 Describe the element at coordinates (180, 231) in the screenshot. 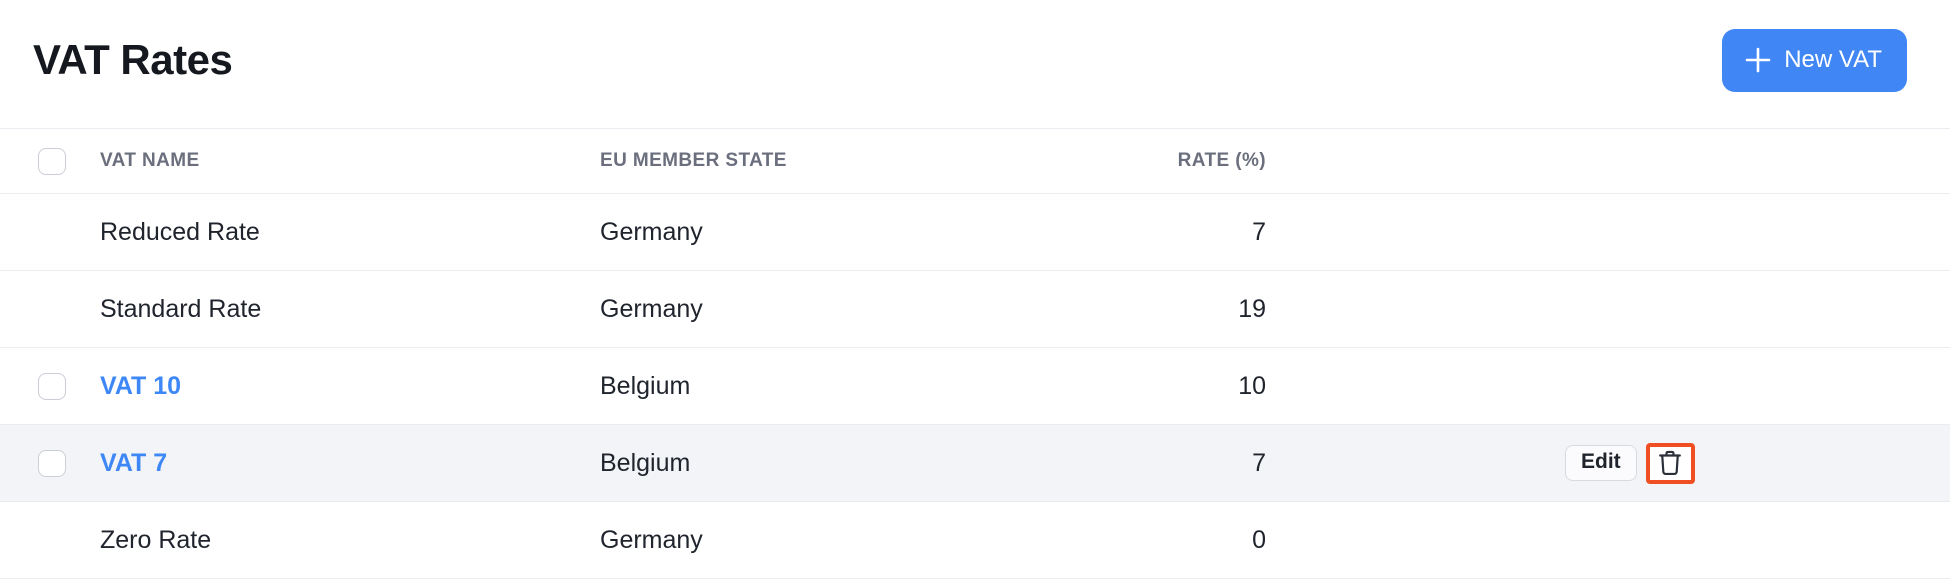

I see `vat-name: Reduced Rate` at that location.